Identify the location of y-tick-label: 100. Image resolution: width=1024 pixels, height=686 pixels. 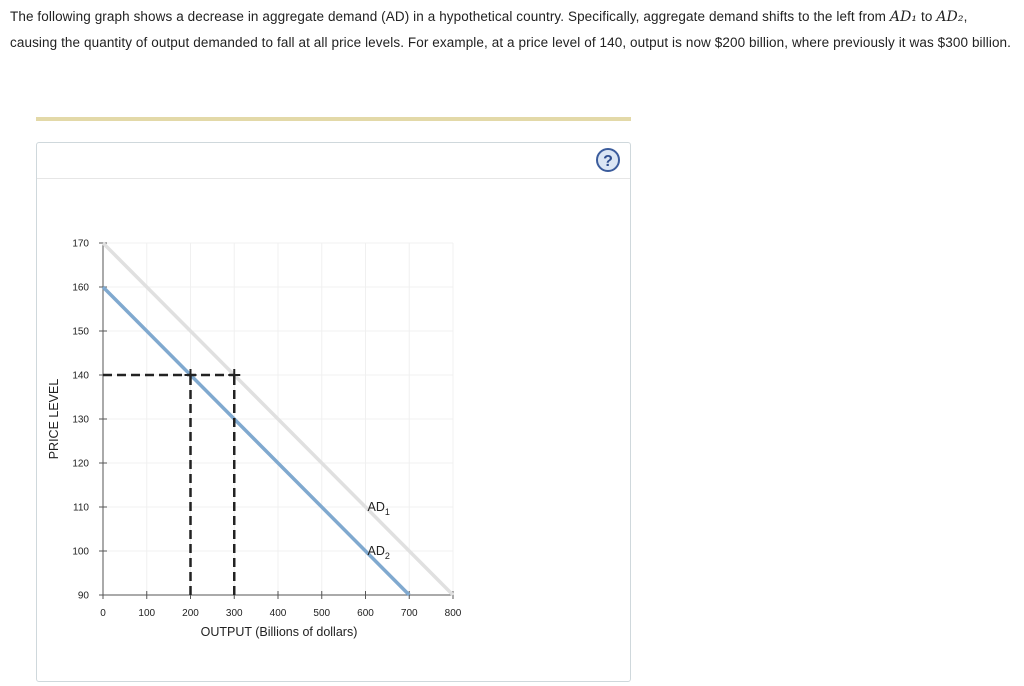
(80, 552).